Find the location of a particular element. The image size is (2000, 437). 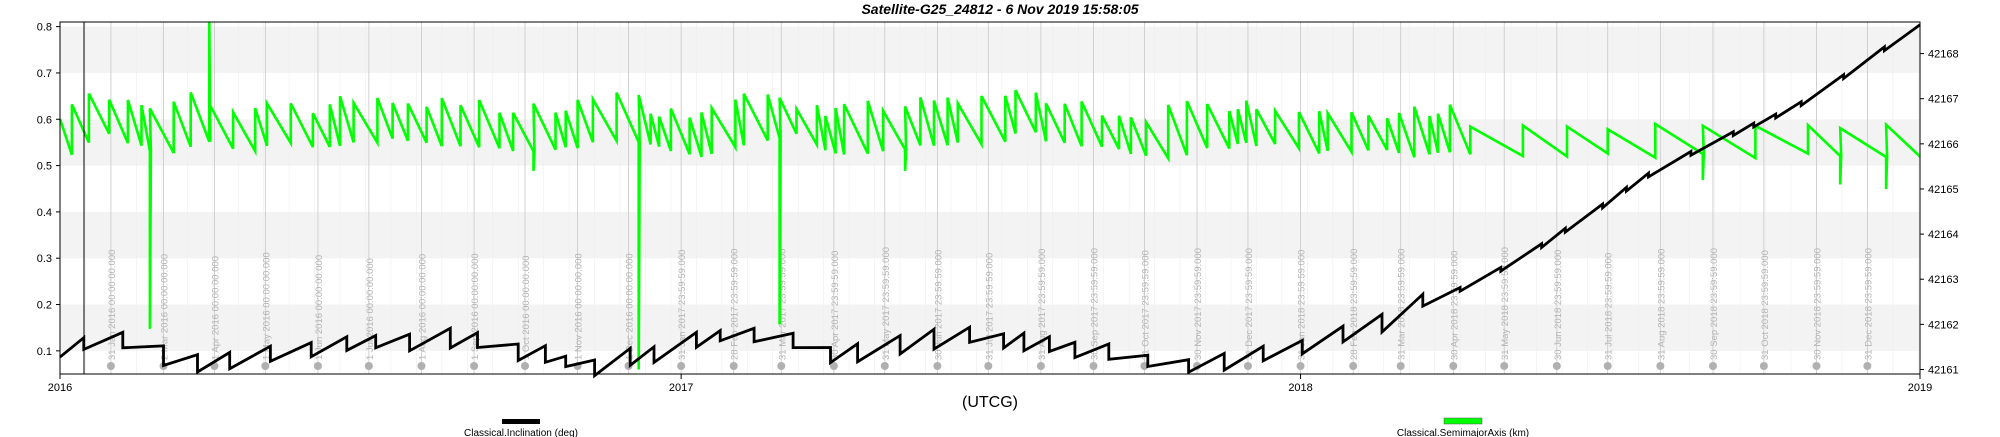

event-label: 31 Dec 2017 23:59:59.000 is located at coordinates (1249, 304).